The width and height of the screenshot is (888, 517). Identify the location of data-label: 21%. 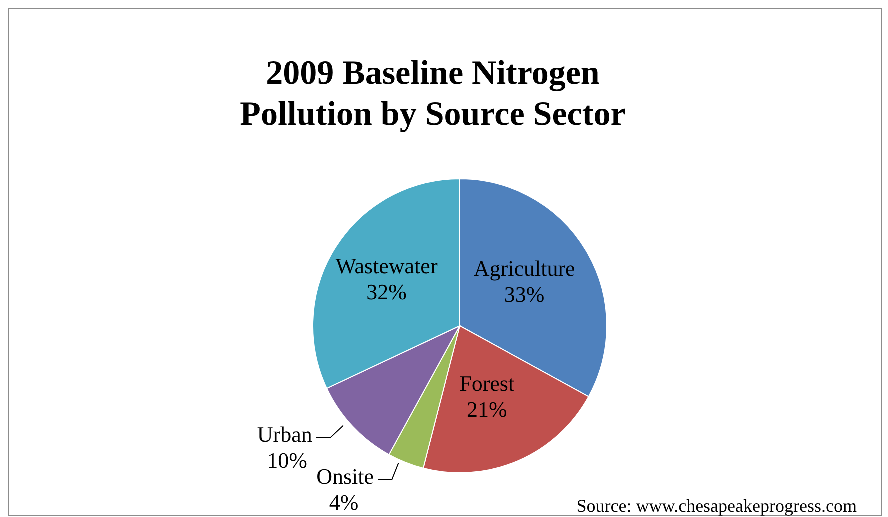
(487, 409).